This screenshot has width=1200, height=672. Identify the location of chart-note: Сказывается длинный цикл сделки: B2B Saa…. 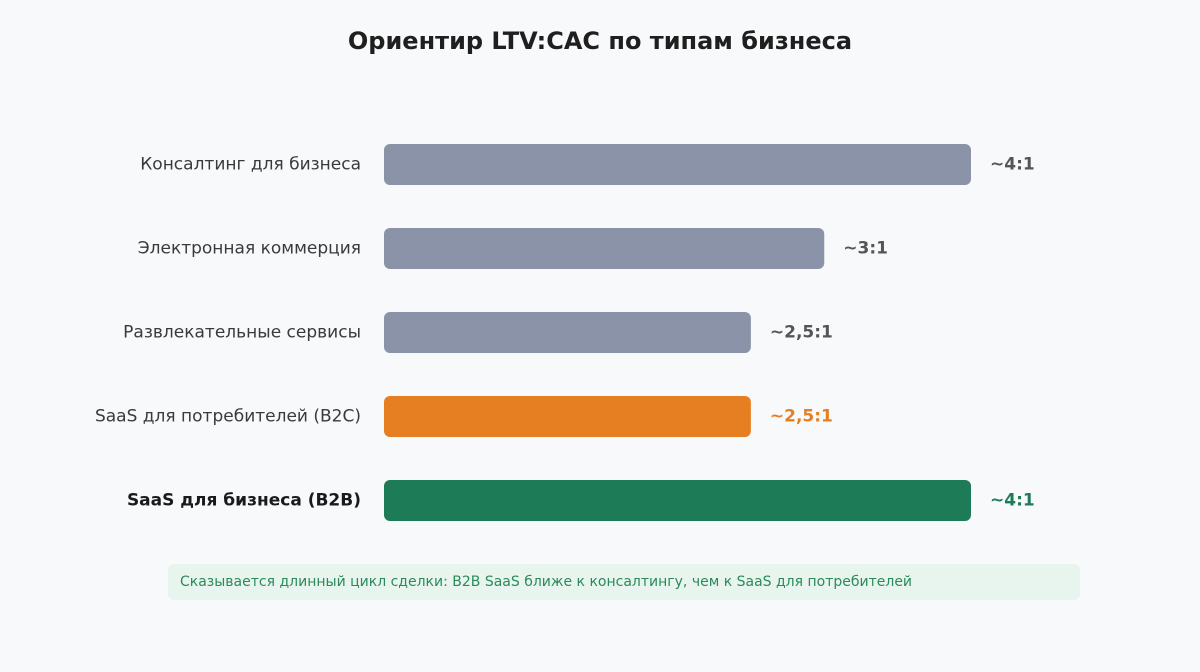
(624, 582).